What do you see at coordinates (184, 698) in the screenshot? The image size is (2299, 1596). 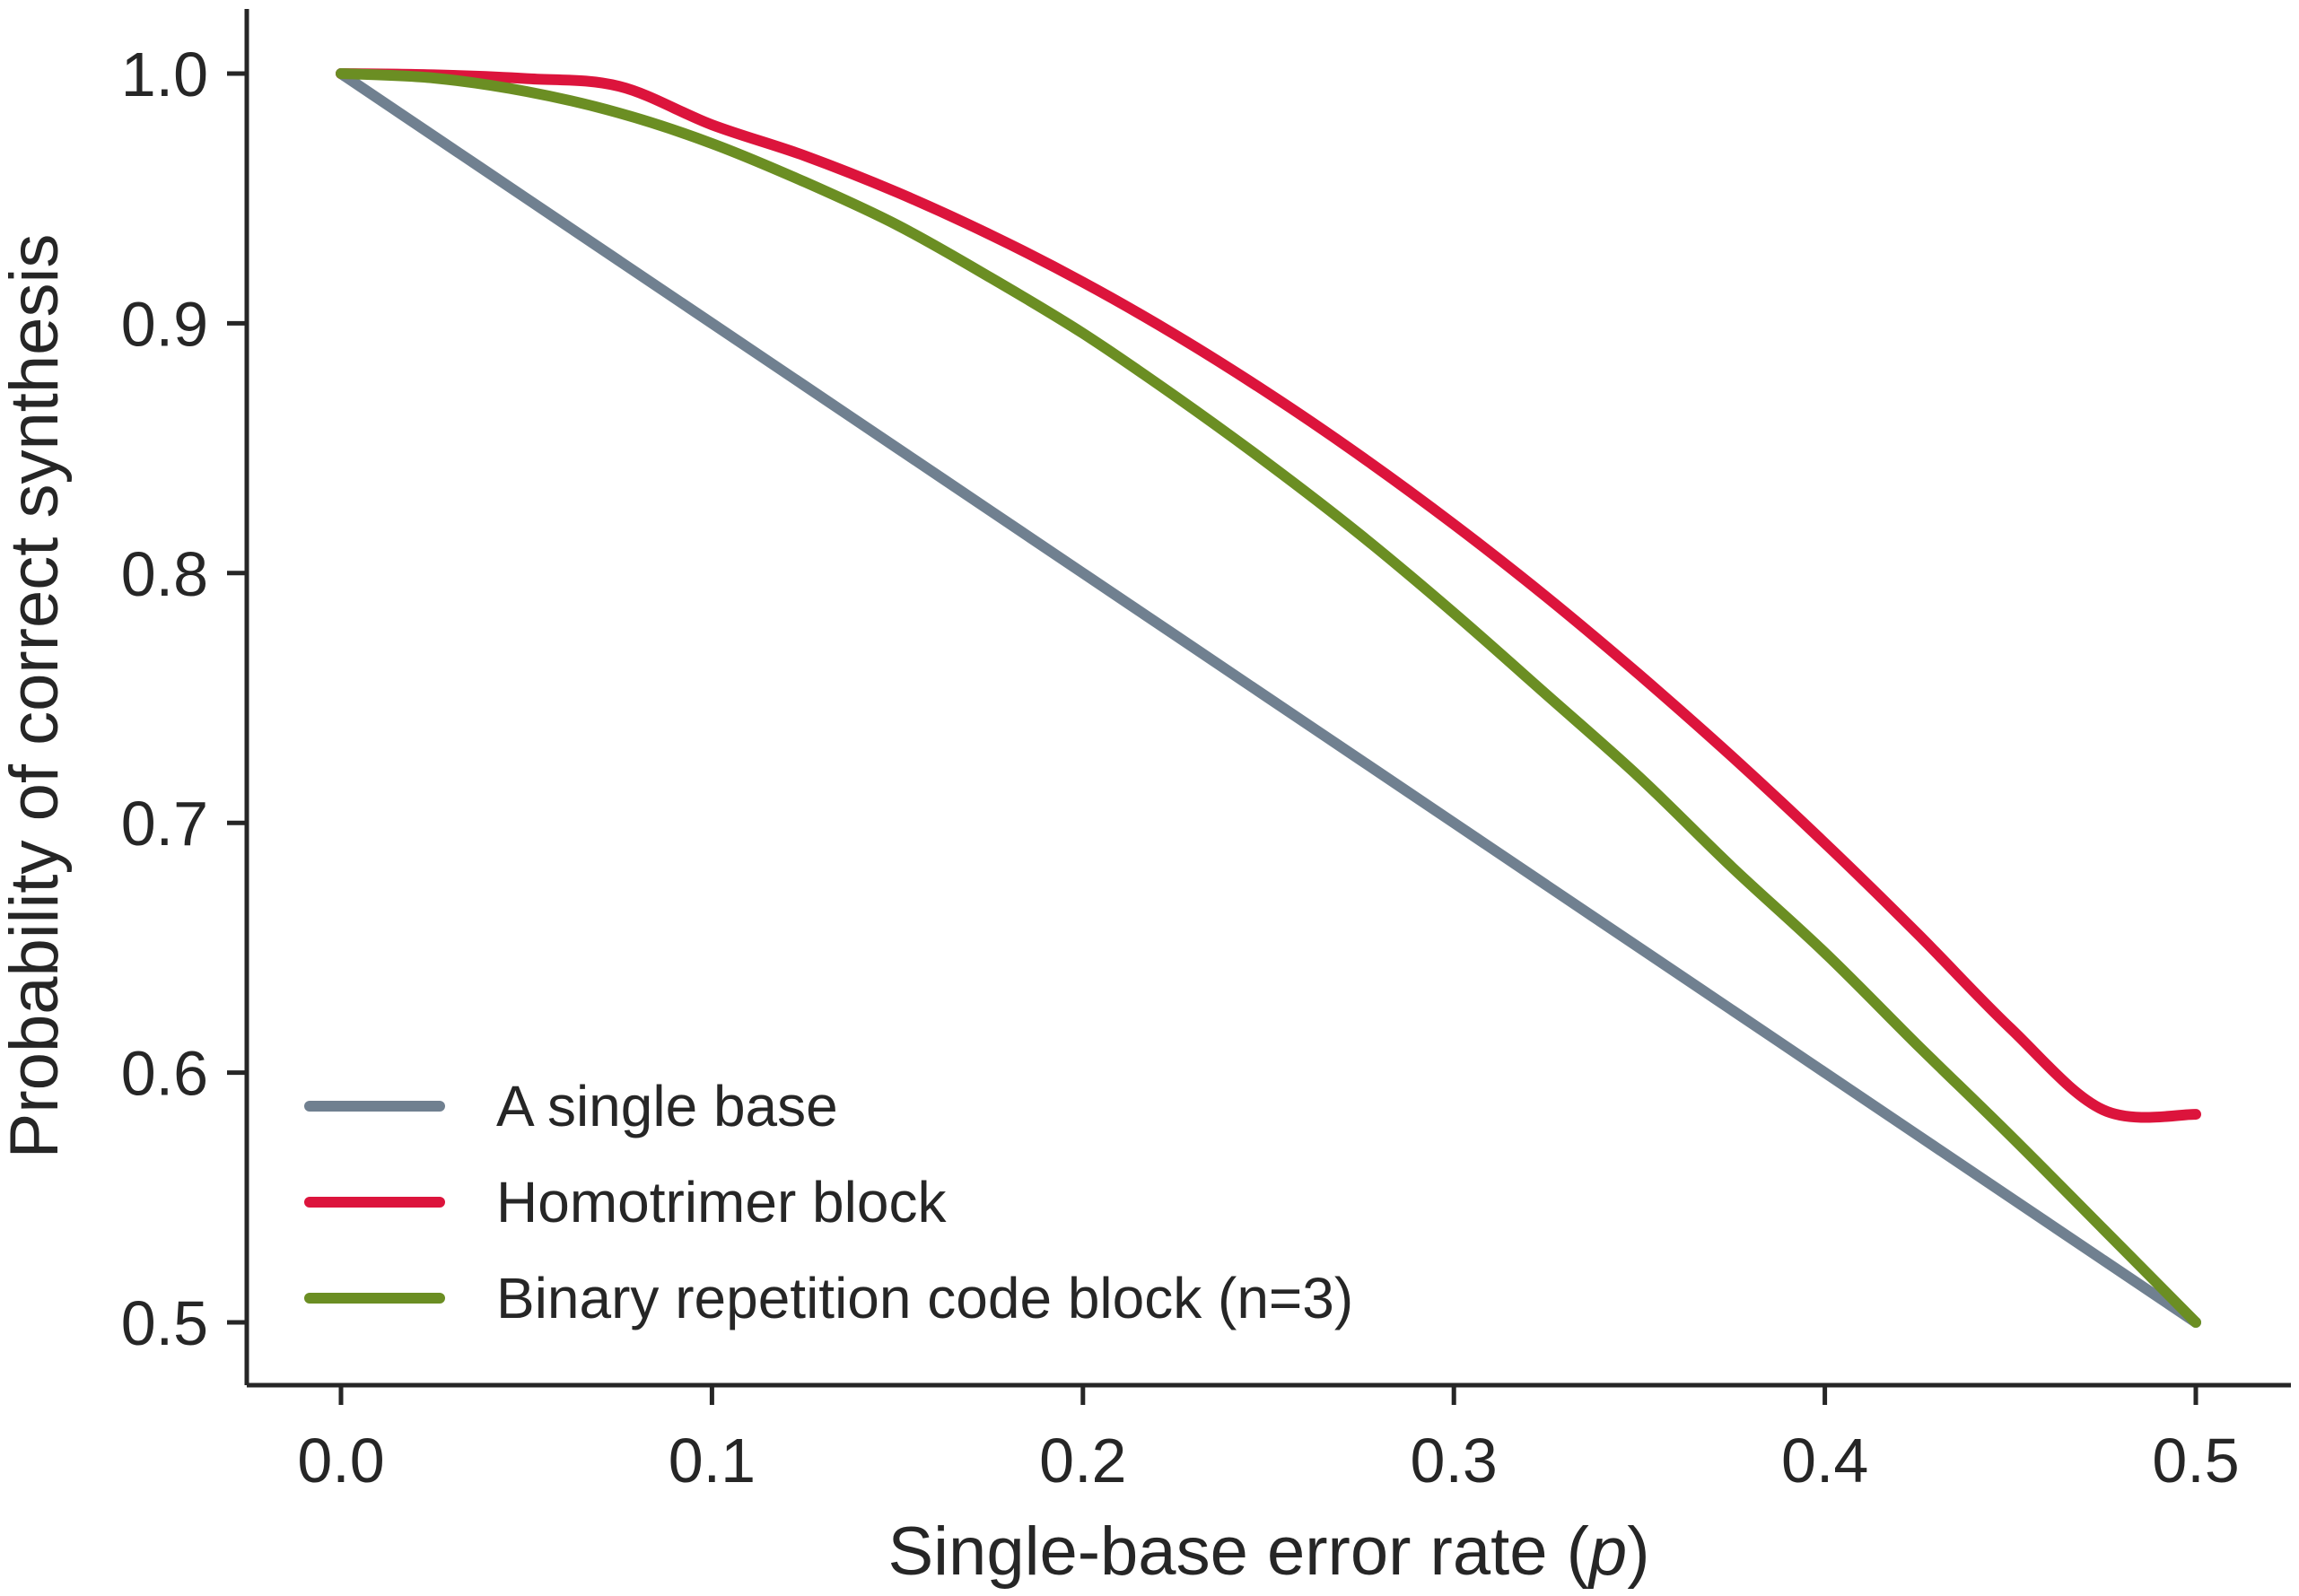 I see `y-axis-ticks: 0.5 0.6 0.7 0.8 0.9 1.0` at bounding box center [184, 698].